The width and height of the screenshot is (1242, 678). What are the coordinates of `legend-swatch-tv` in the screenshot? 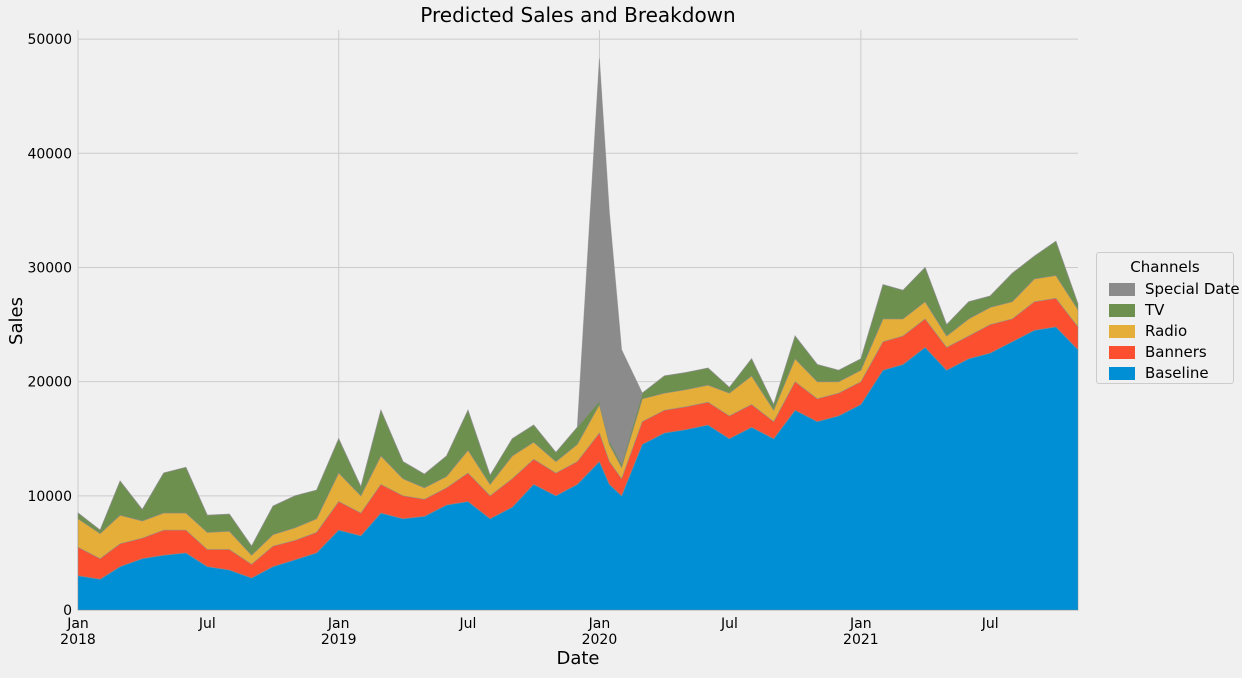 It's located at (1122, 310).